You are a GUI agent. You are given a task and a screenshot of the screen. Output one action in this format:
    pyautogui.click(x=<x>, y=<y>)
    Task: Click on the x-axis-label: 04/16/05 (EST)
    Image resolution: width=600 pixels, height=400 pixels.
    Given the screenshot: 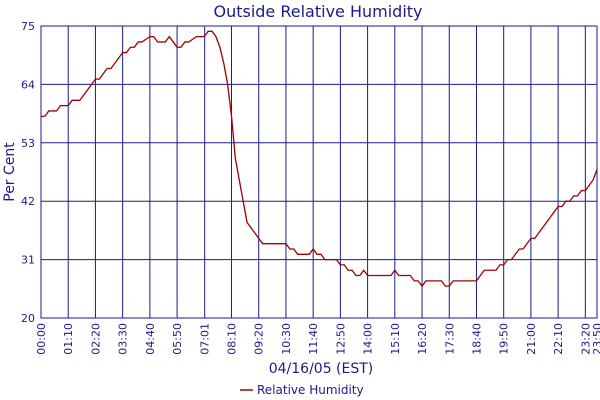 What is the action you would take?
    pyautogui.click(x=321, y=369)
    